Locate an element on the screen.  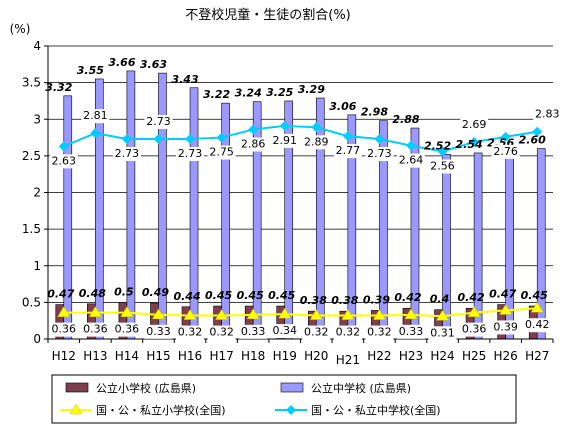
data-label-national-elementary: 0.42 is located at coordinates (537, 324).